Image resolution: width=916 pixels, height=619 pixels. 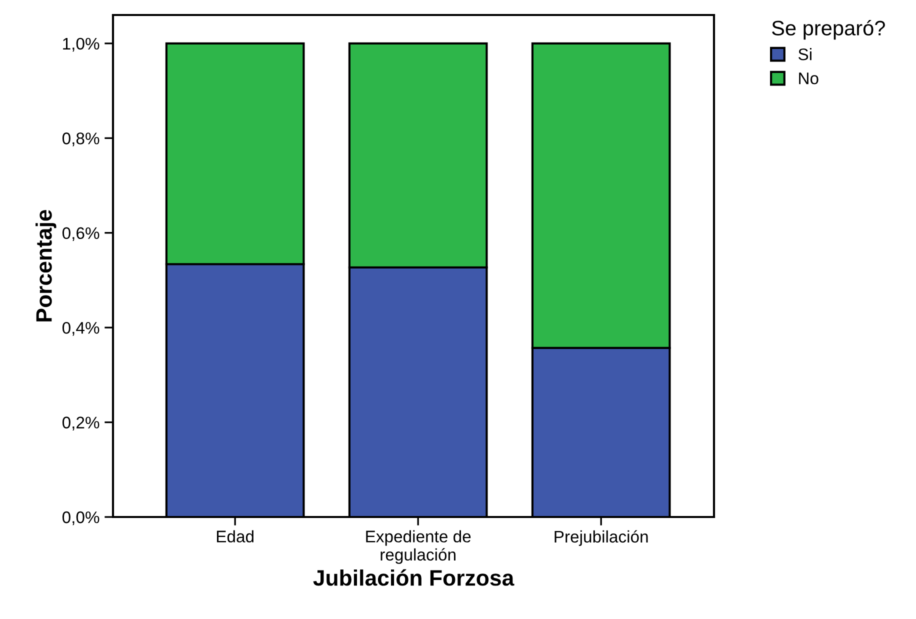 What do you see at coordinates (81, 423) in the screenshot?
I see `y-tick-label: 0,2%` at bounding box center [81, 423].